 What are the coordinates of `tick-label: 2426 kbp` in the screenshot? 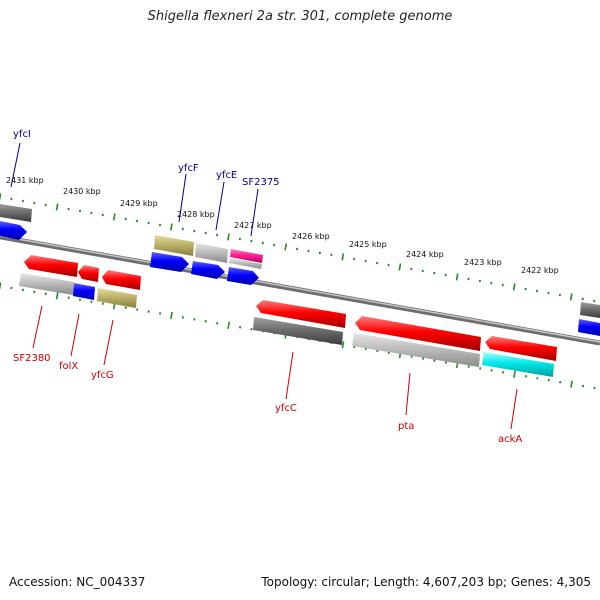 It's located at (311, 236).